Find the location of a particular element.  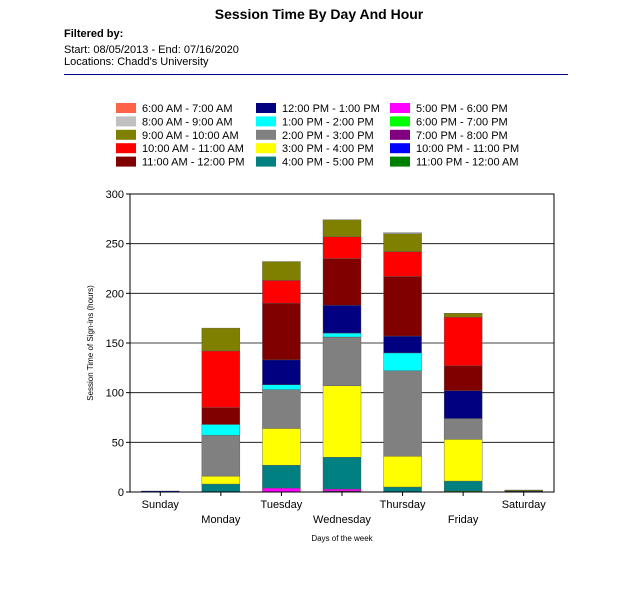

x-tick-label: Thursday is located at coordinates (403, 505).